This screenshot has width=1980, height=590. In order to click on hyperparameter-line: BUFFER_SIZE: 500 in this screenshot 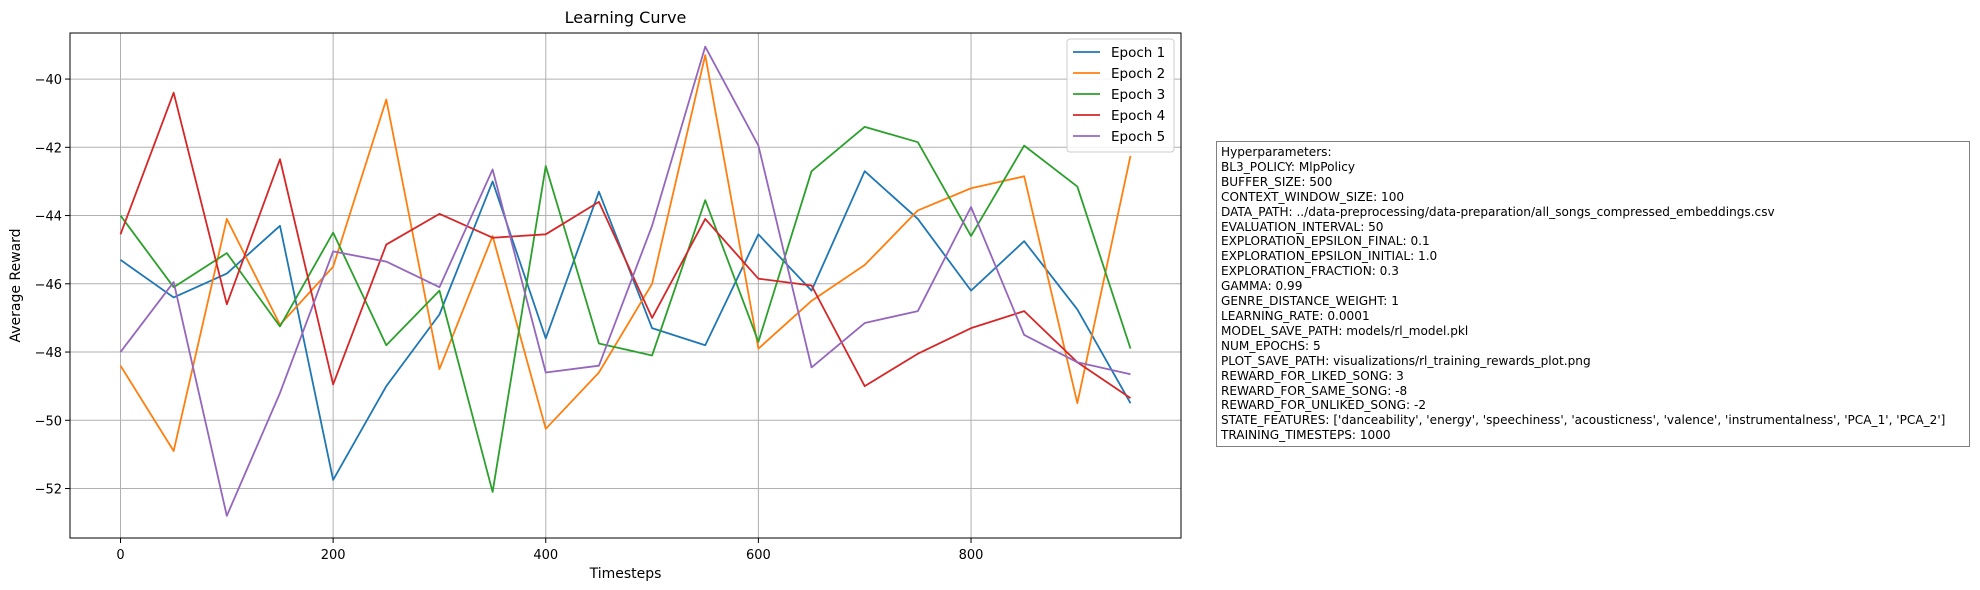, I will do `click(1277, 181)`.